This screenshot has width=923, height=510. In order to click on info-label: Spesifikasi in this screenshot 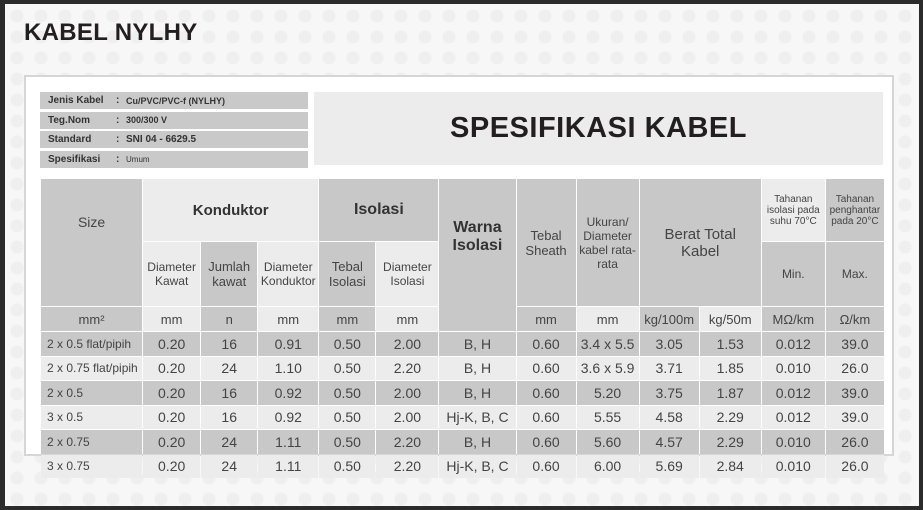, I will do `click(74, 159)`.